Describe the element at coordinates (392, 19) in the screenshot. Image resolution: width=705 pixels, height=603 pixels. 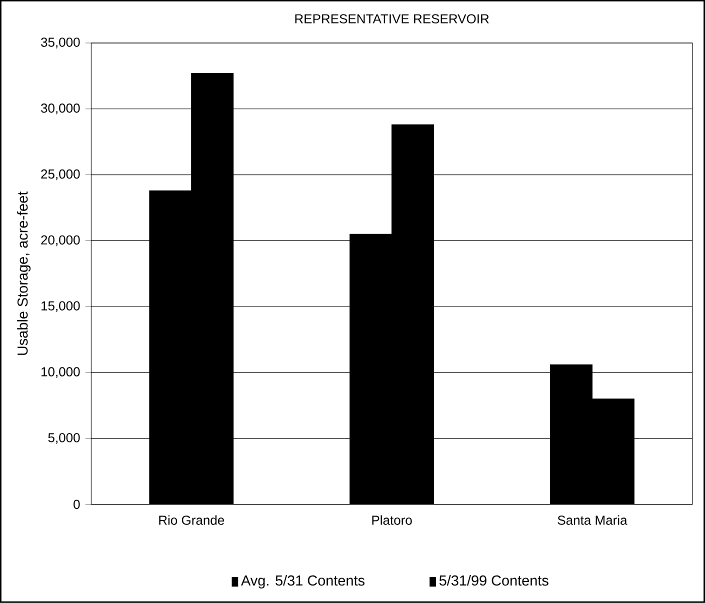
I see `chart-title: REPRESENTATIVE RESERVOIR` at that location.